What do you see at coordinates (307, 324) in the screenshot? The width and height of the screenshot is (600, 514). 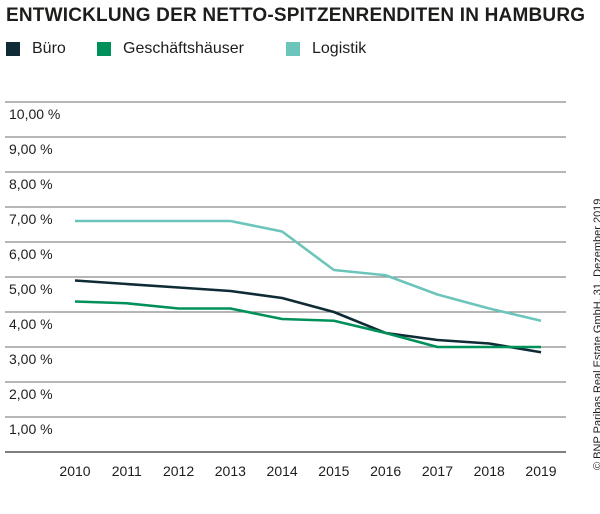 I see `series-line-geschäftshäuser` at bounding box center [307, 324].